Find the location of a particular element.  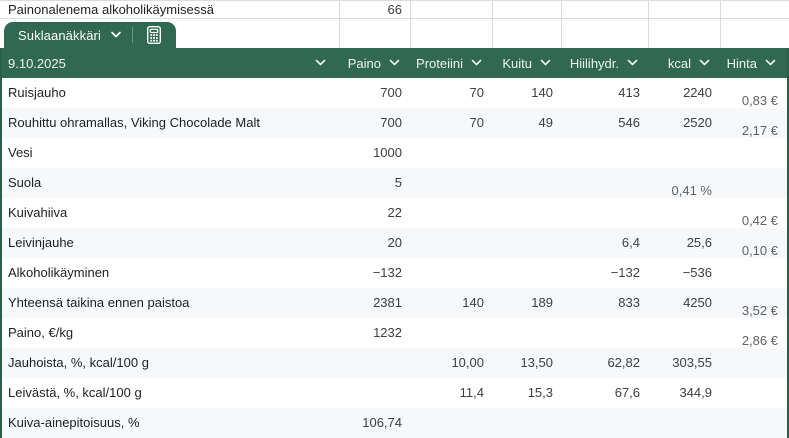

cell-kuitu: 140 is located at coordinates (542, 92).